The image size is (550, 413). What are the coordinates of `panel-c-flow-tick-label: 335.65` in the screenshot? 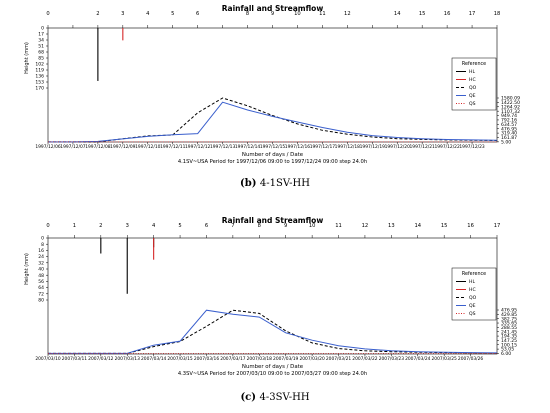 It's located at (509, 324).